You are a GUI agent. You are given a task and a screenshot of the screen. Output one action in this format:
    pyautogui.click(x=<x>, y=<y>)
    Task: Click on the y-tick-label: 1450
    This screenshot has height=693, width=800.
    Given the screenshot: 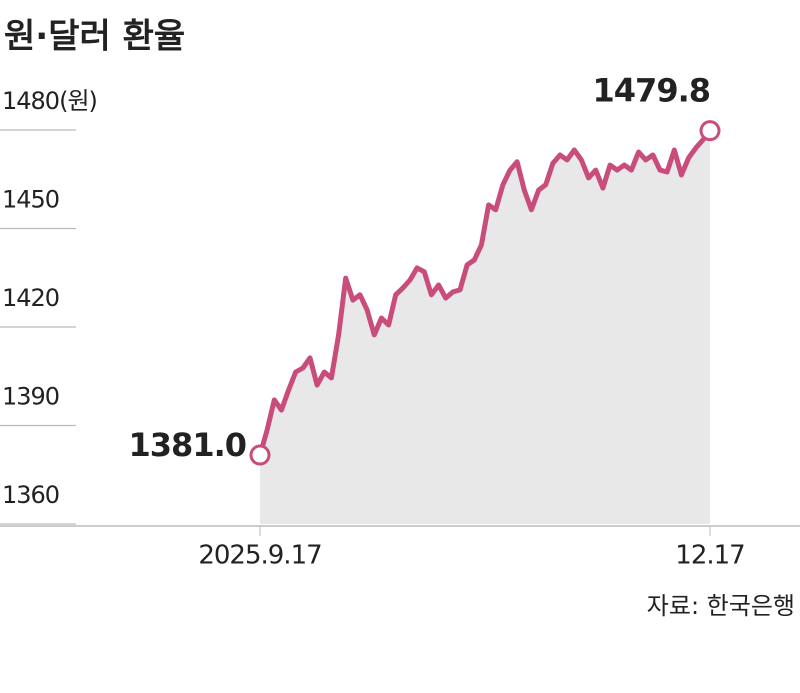 What is the action you would take?
    pyautogui.click(x=30, y=200)
    